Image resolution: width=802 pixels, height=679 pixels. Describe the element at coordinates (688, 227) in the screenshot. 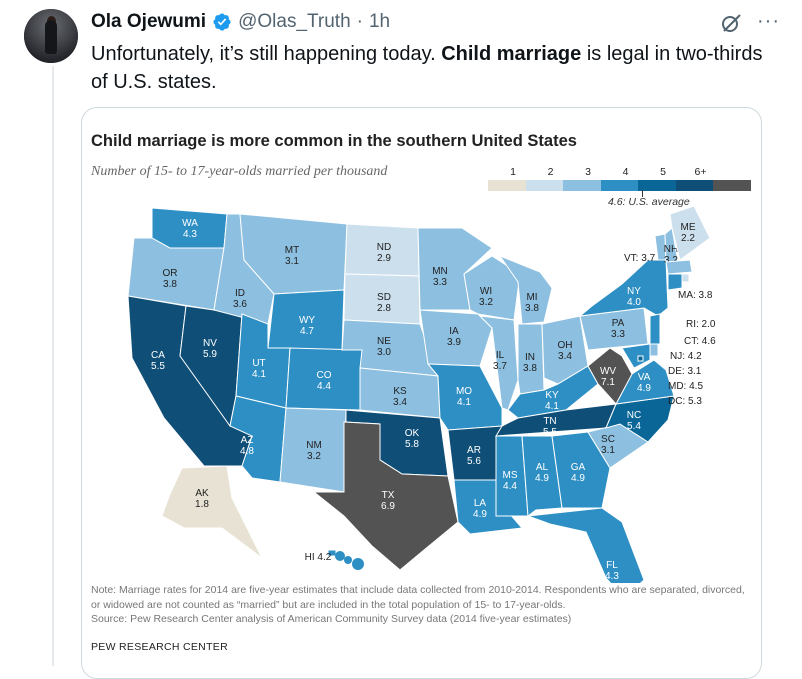

I see `state-label-me: ME` at that location.